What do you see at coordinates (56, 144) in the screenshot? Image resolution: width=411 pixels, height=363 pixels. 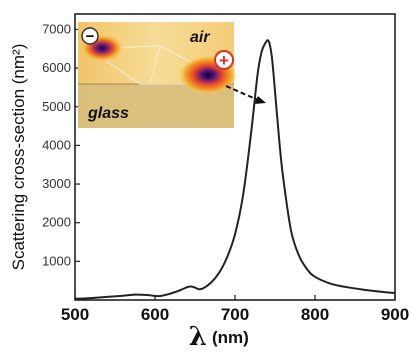 I see `y-tick-label: 4000` at bounding box center [56, 144].